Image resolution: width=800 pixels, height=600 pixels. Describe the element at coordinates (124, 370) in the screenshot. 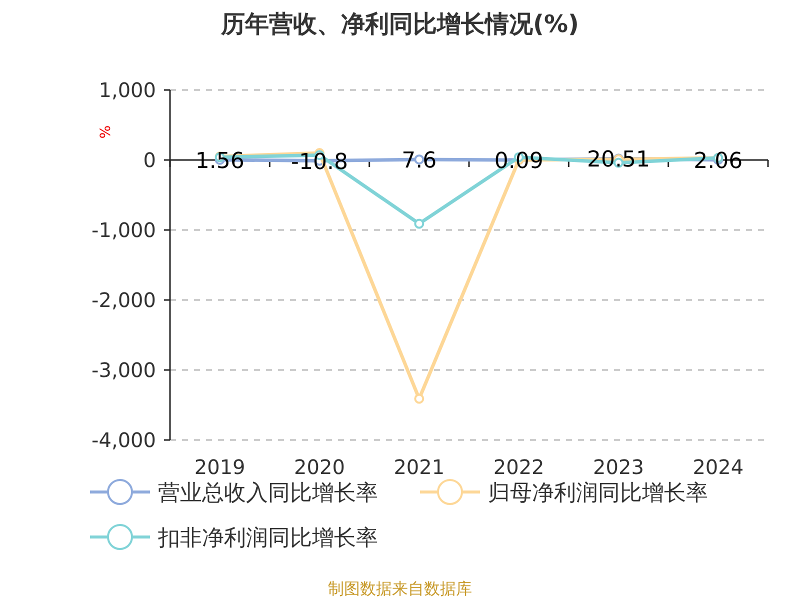

I see `y-tick-label: -3,000` at that location.